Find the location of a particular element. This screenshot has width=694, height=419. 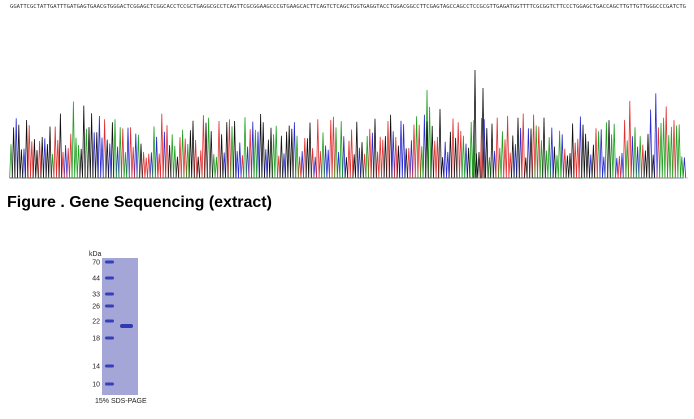

gel-unit: kDa is located at coordinates (95, 254).